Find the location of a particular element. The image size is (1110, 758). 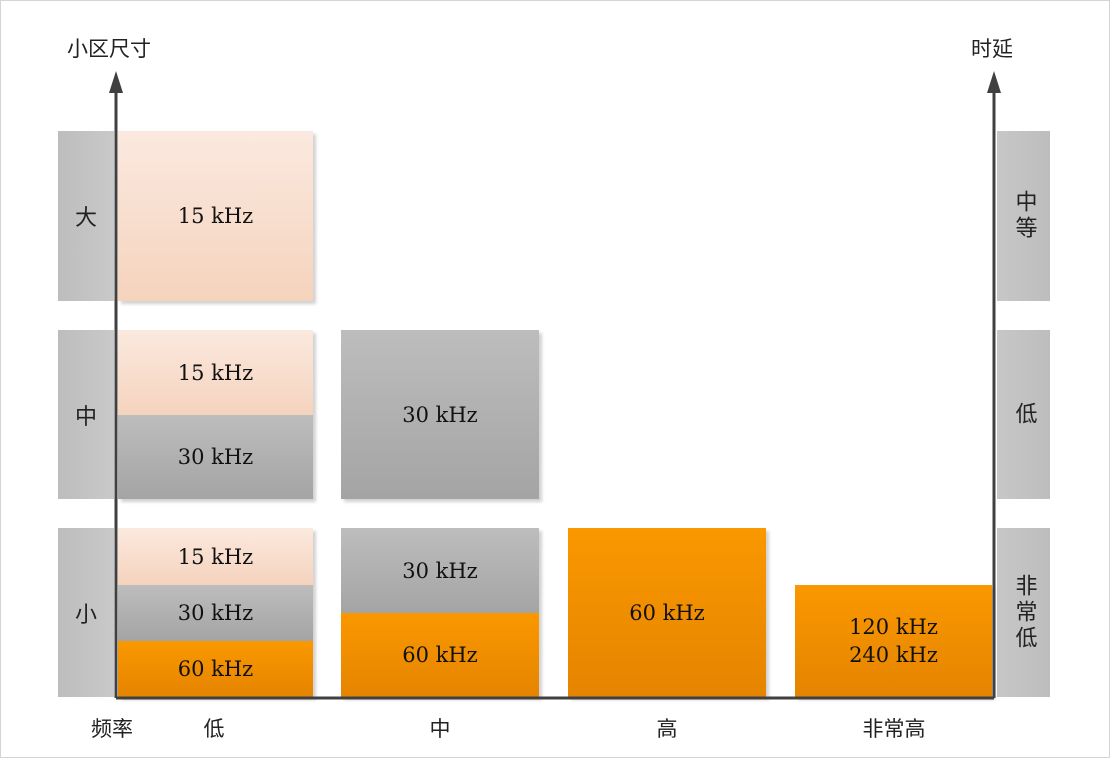

latency-axis-title: 时延 is located at coordinates (992, 49).